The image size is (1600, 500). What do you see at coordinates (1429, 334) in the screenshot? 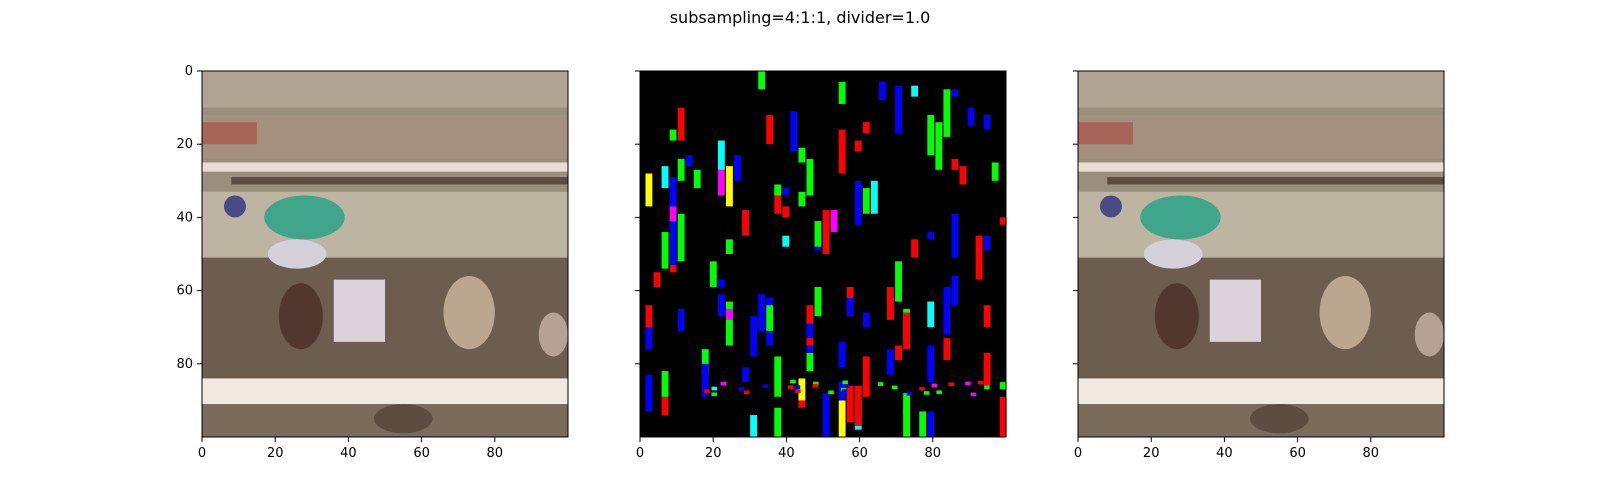
I see `image-edge-figure` at bounding box center [1429, 334].